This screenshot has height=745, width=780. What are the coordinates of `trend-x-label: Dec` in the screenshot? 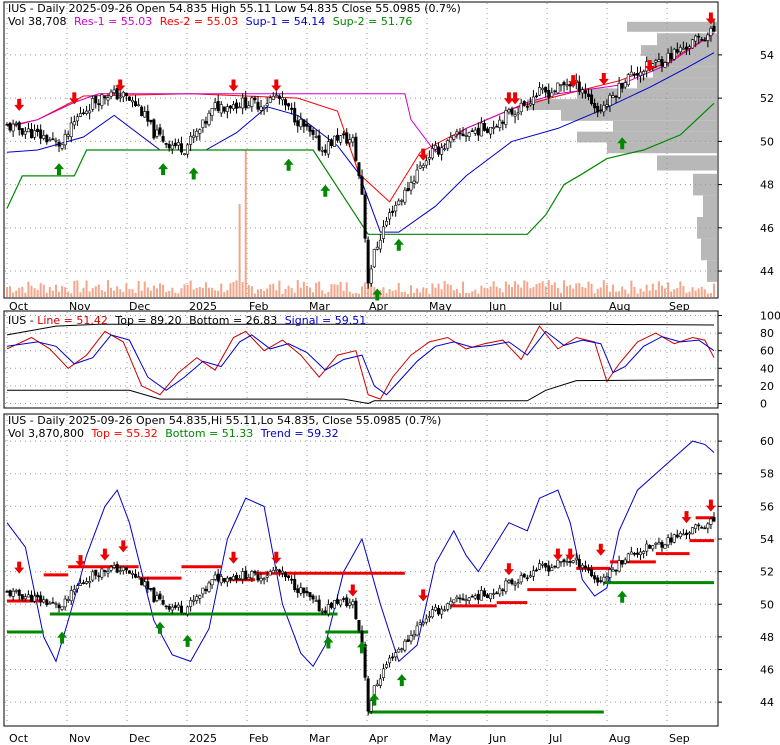 It's located at (139, 738).